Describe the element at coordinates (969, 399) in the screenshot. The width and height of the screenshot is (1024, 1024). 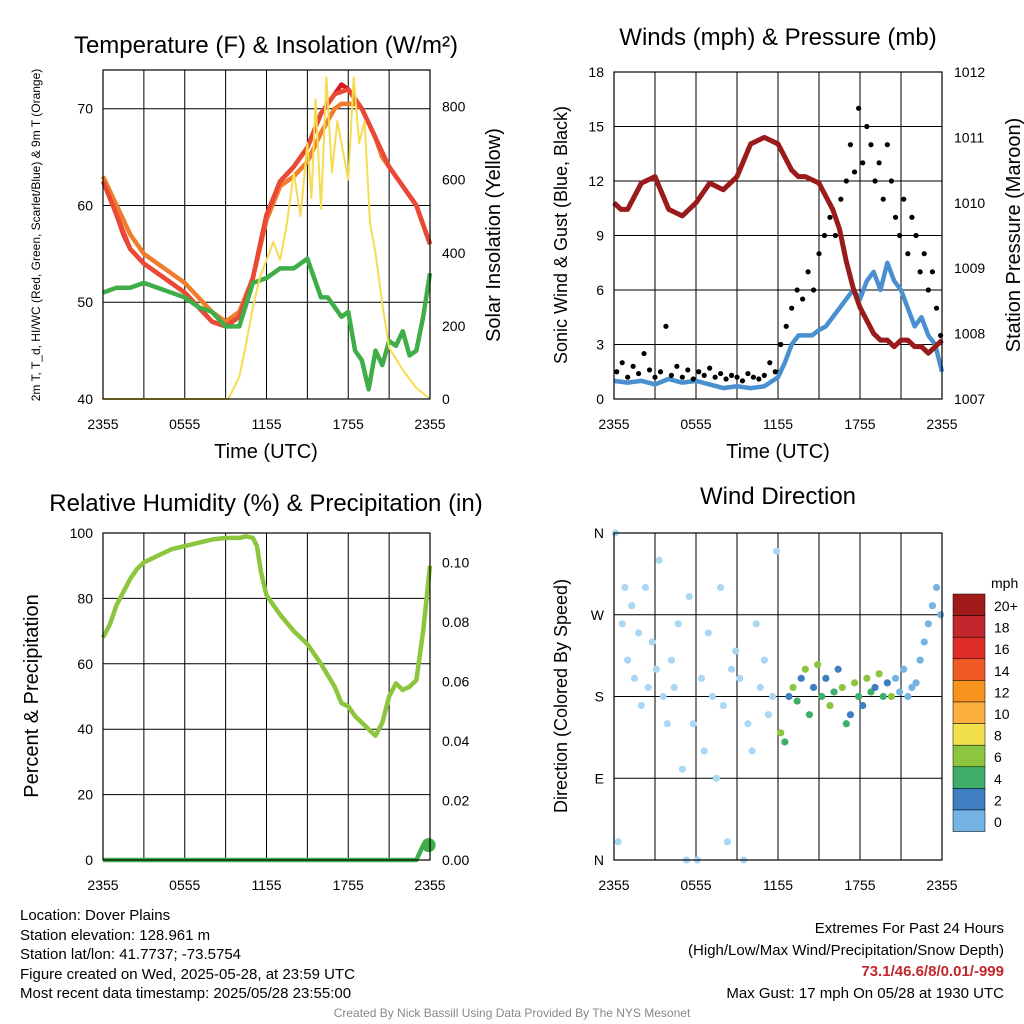
I see `y2-tick-label: 1007` at that location.